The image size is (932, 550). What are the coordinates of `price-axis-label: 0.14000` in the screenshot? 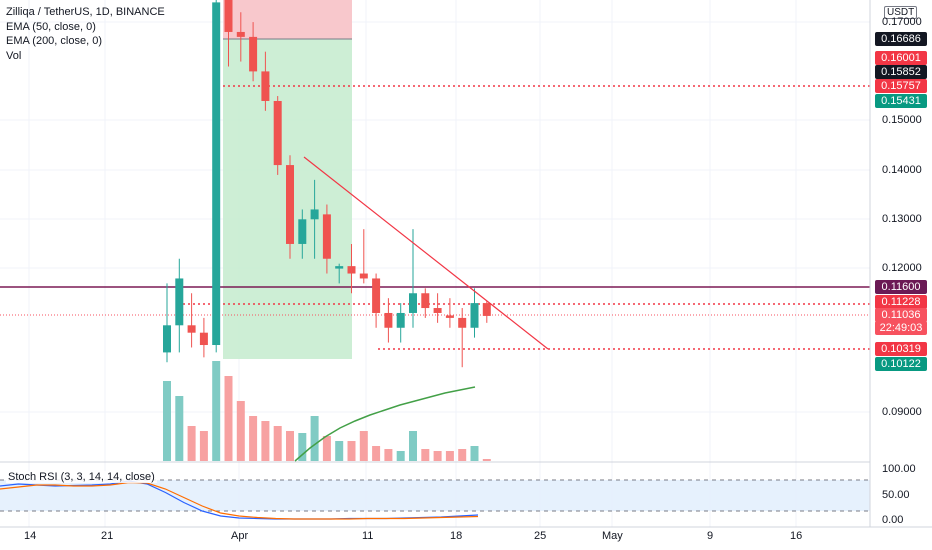 It's located at (902, 170).